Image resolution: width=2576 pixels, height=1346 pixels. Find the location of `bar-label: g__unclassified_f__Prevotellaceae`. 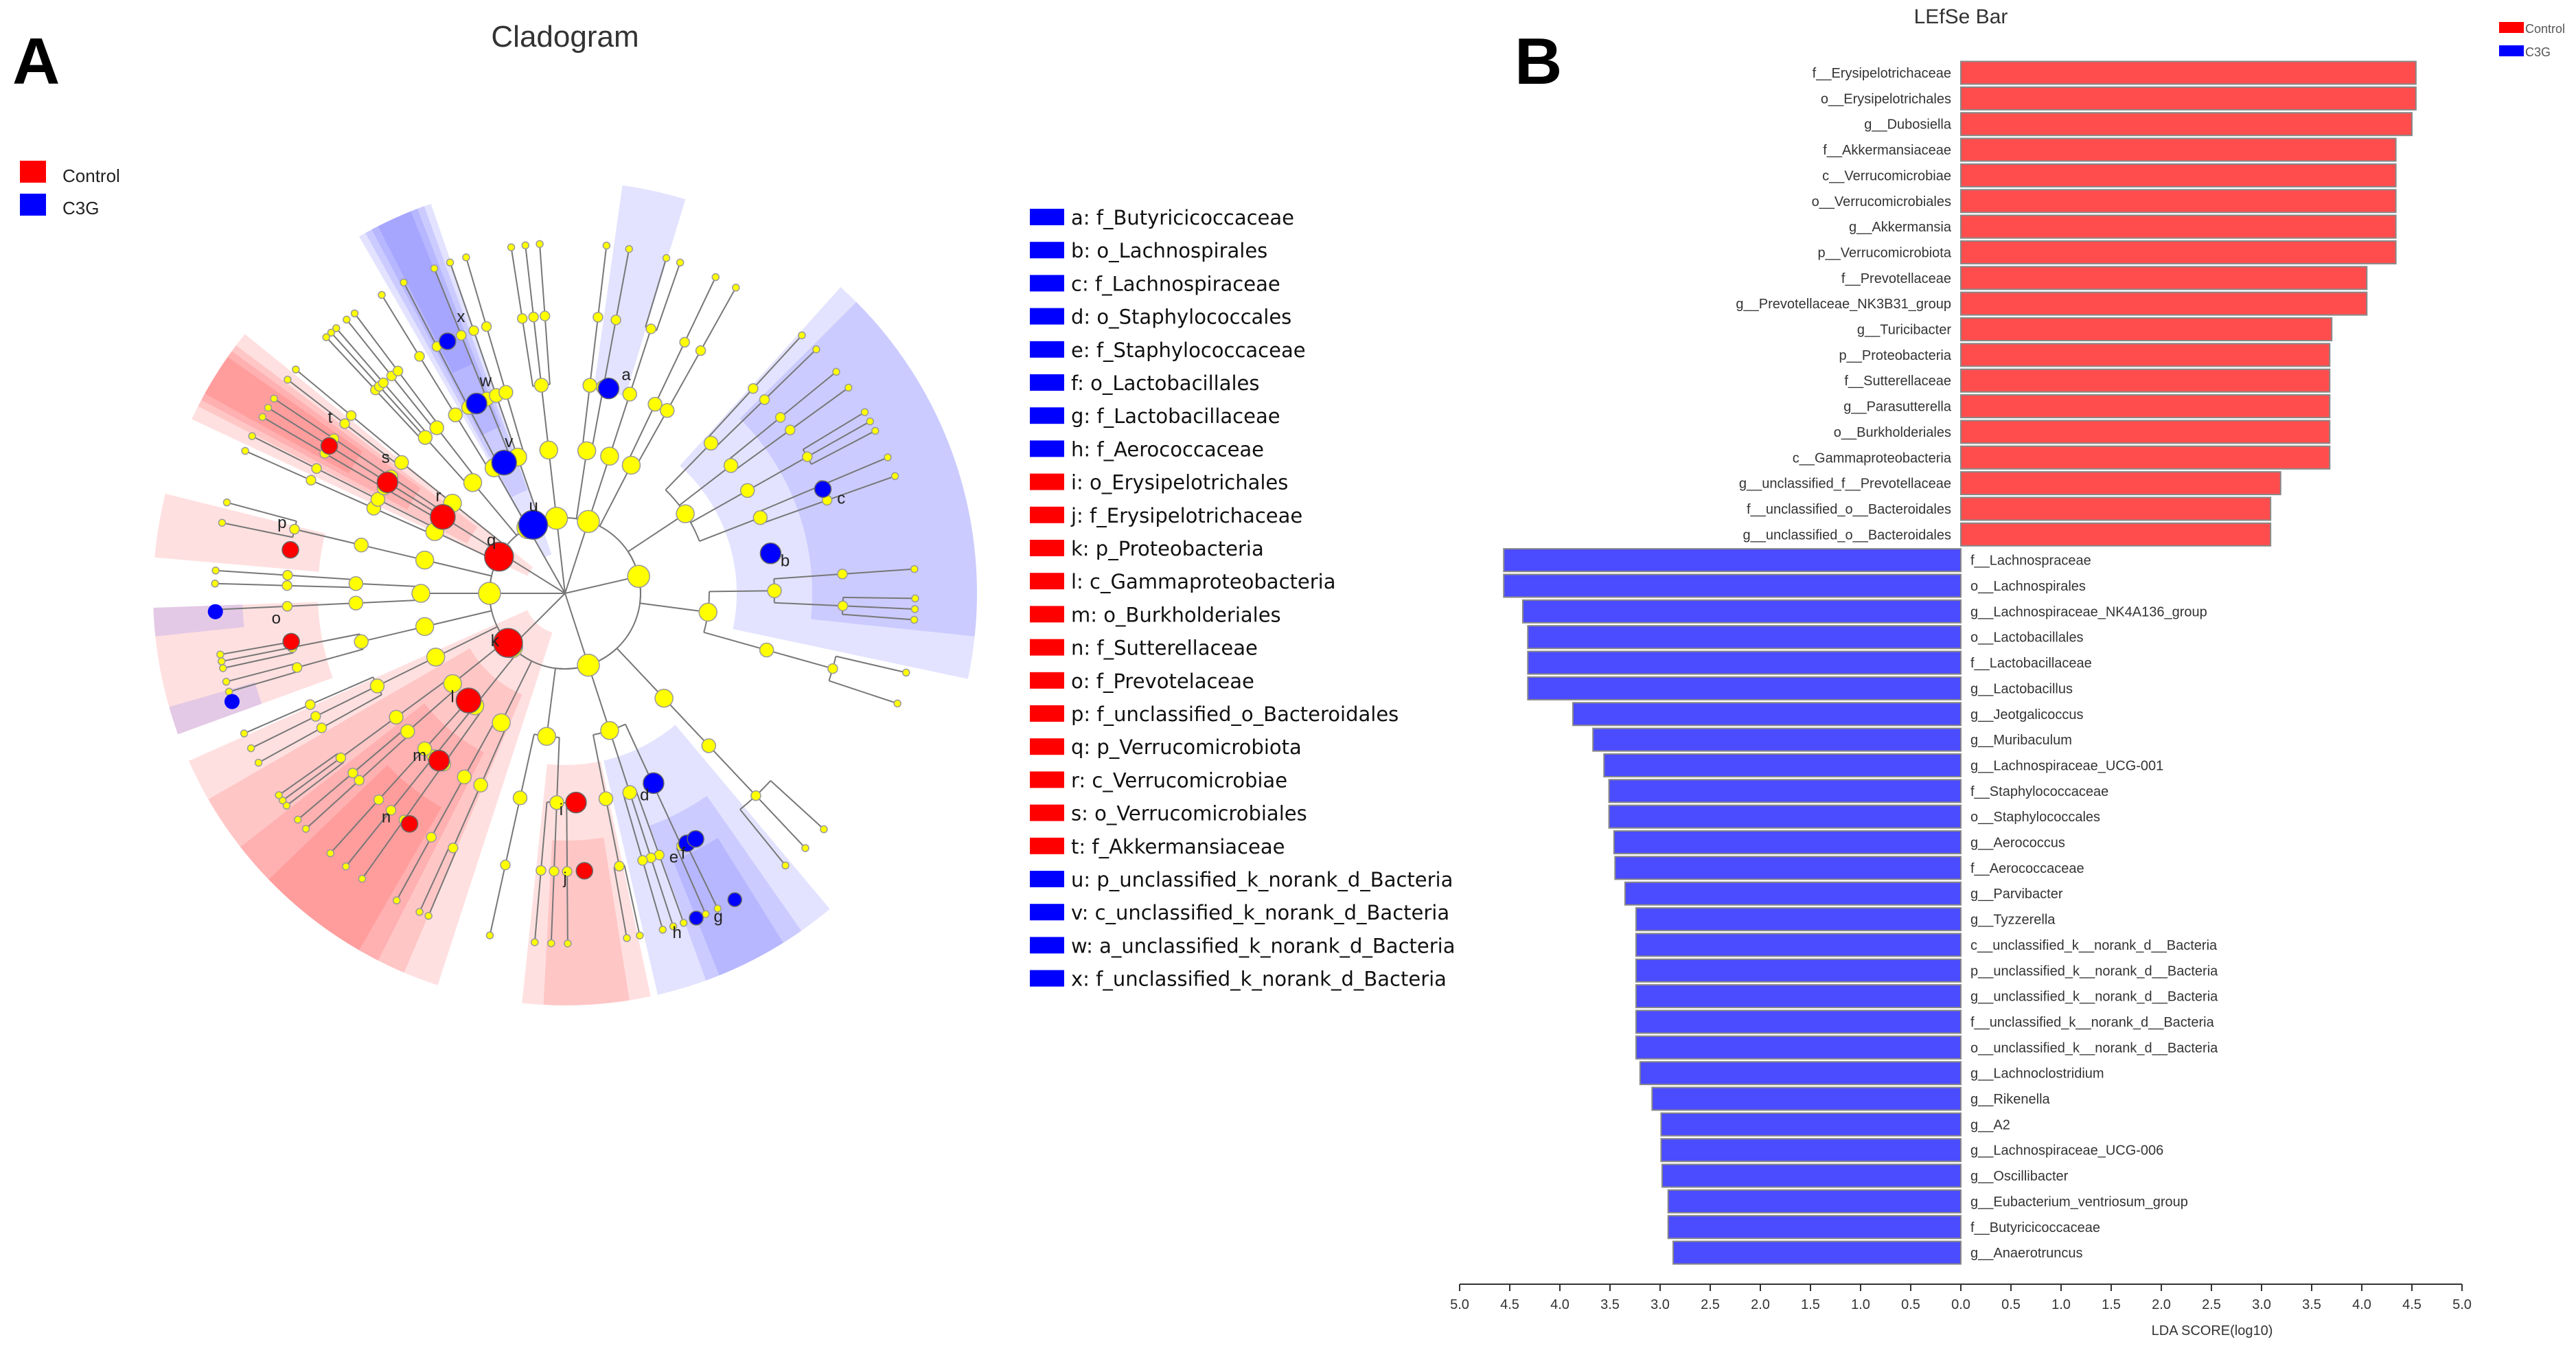

bar-label: g__unclassified_f__Prevotellaceae is located at coordinates (1845, 484).